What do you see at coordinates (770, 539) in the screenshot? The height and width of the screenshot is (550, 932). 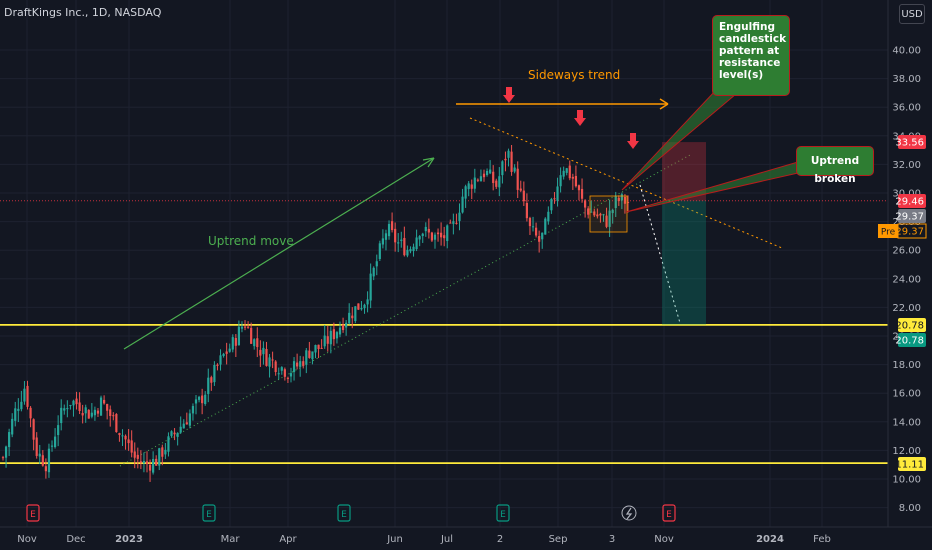 I see `x-tick-label: 2024` at bounding box center [770, 539].